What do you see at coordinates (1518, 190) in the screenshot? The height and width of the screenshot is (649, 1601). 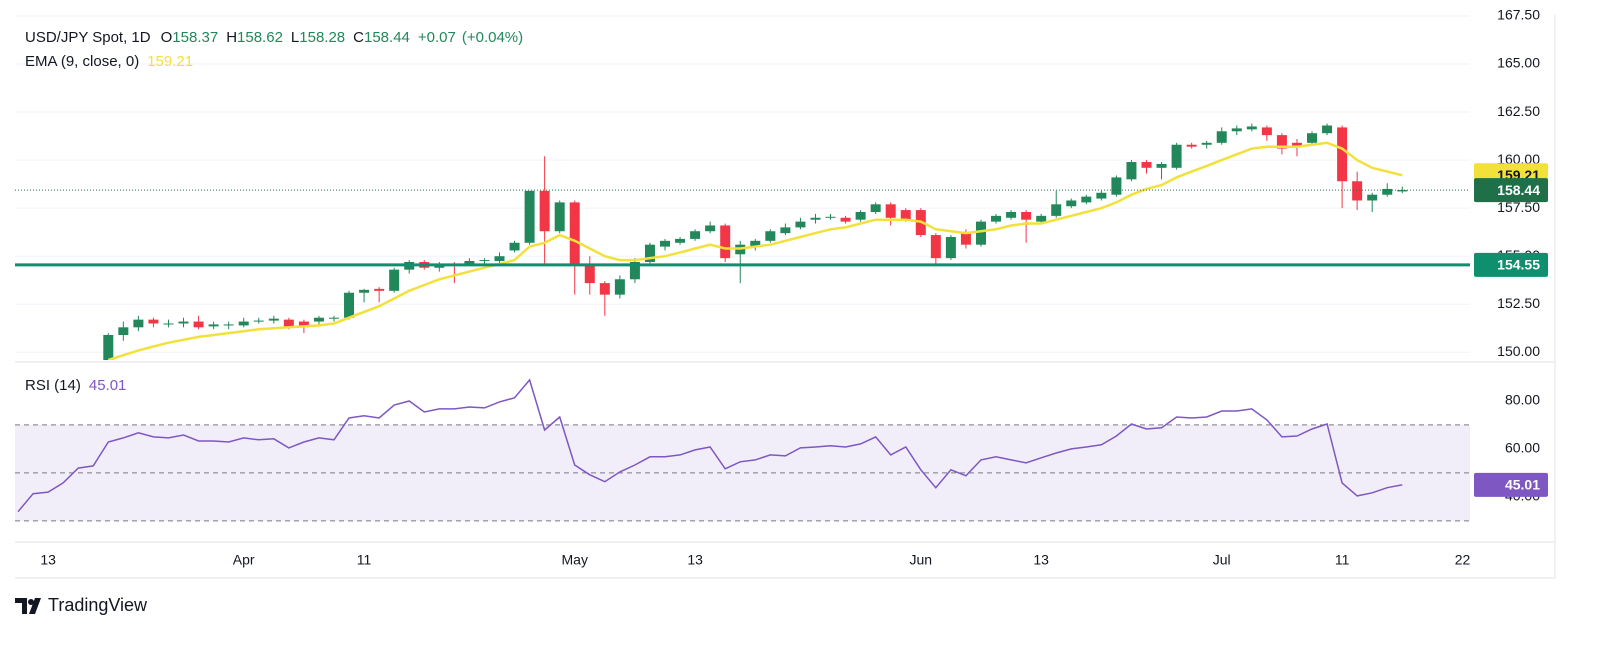 I see `price-badge: 158.44` at bounding box center [1518, 190].